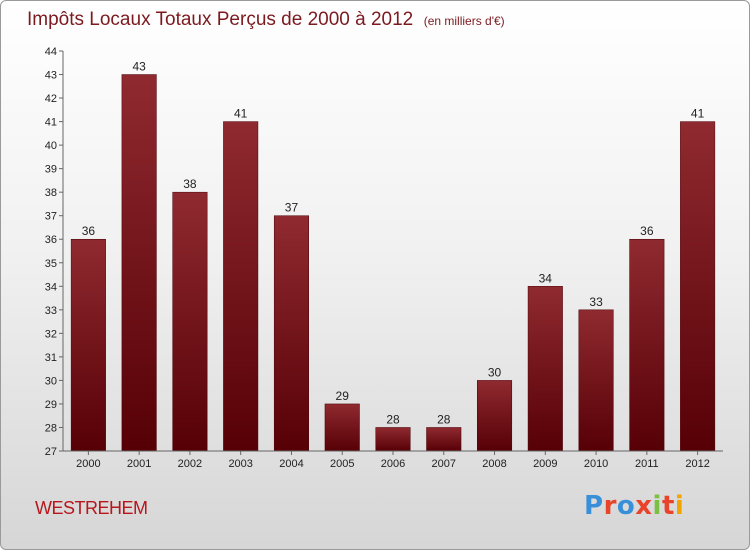  I want to click on logo-letter: x, so click(644, 506).